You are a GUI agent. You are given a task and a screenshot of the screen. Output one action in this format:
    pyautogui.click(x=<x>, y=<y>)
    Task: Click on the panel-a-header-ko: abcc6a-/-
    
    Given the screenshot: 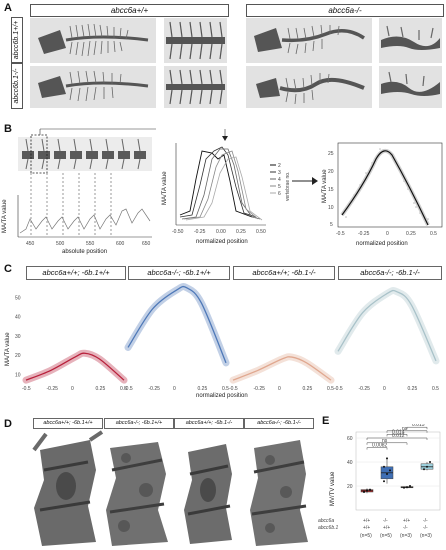 What is the action you would take?
    pyautogui.click(x=345, y=10)
    